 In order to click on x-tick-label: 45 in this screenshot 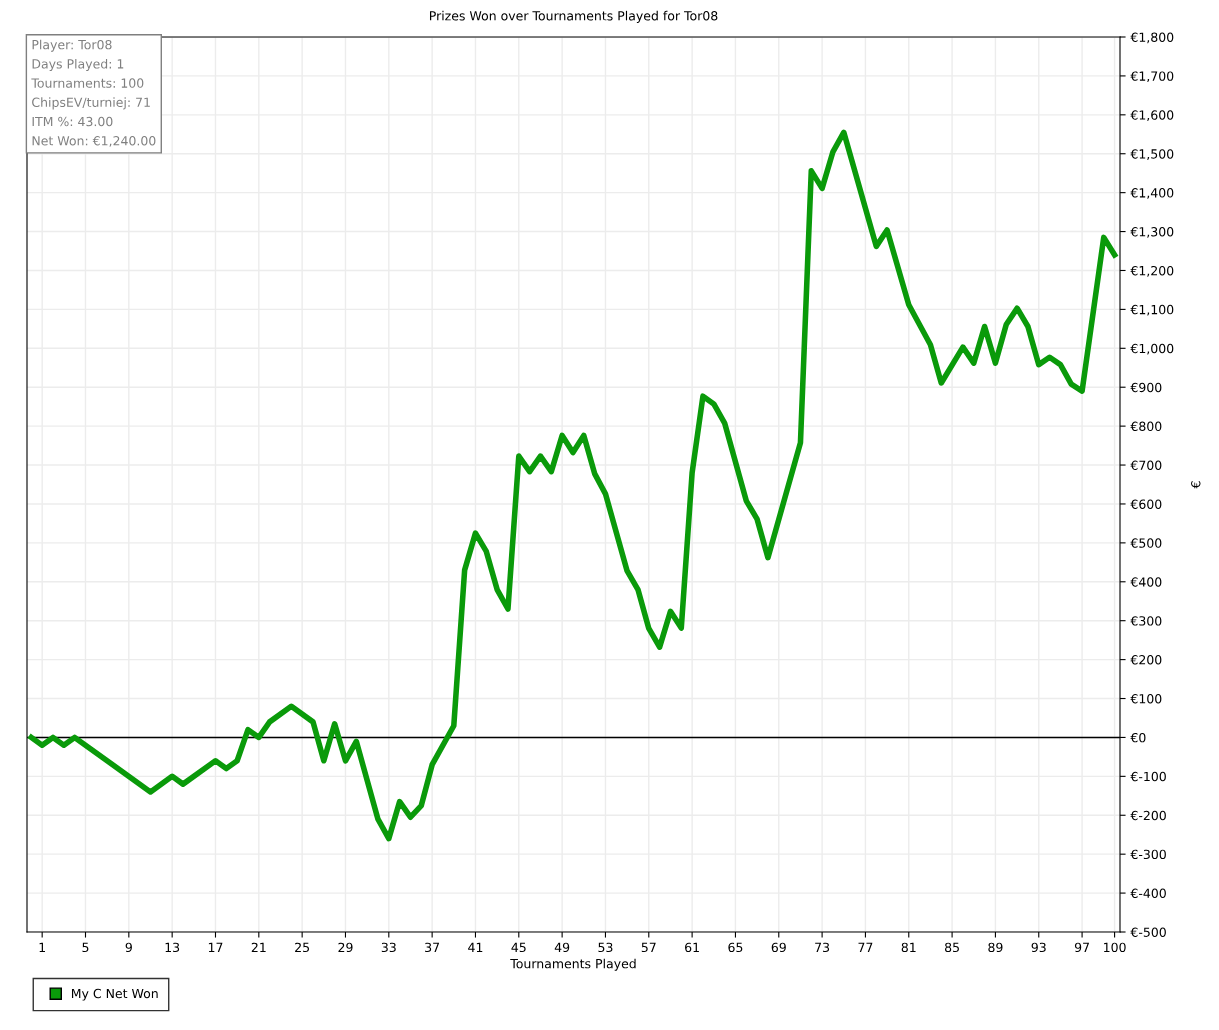, I will do `click(518, 947)`.